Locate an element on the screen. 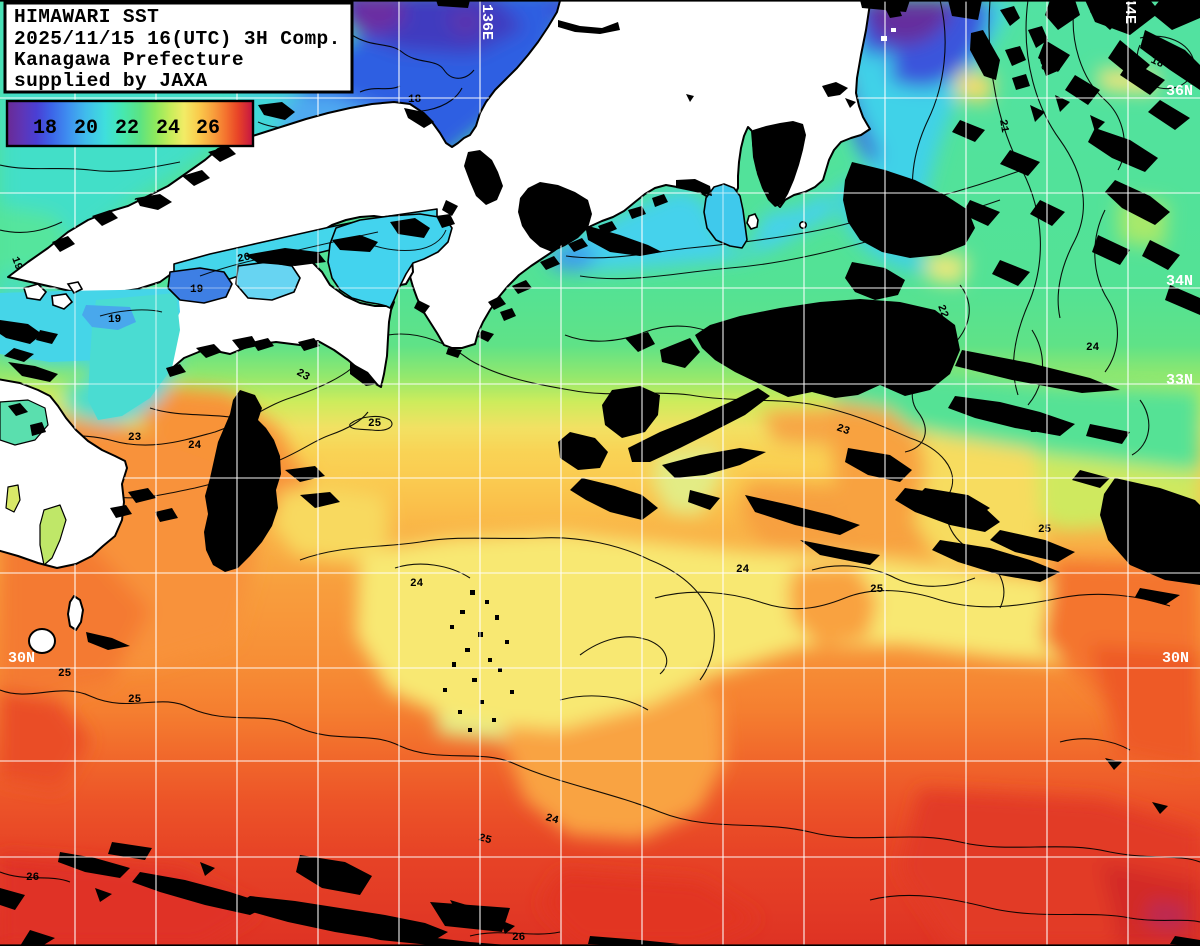 Image resolution: width=1200 pixels, height=946 pixels. svg-text: HIMAWARI SST is located at coordinates (86, 17).